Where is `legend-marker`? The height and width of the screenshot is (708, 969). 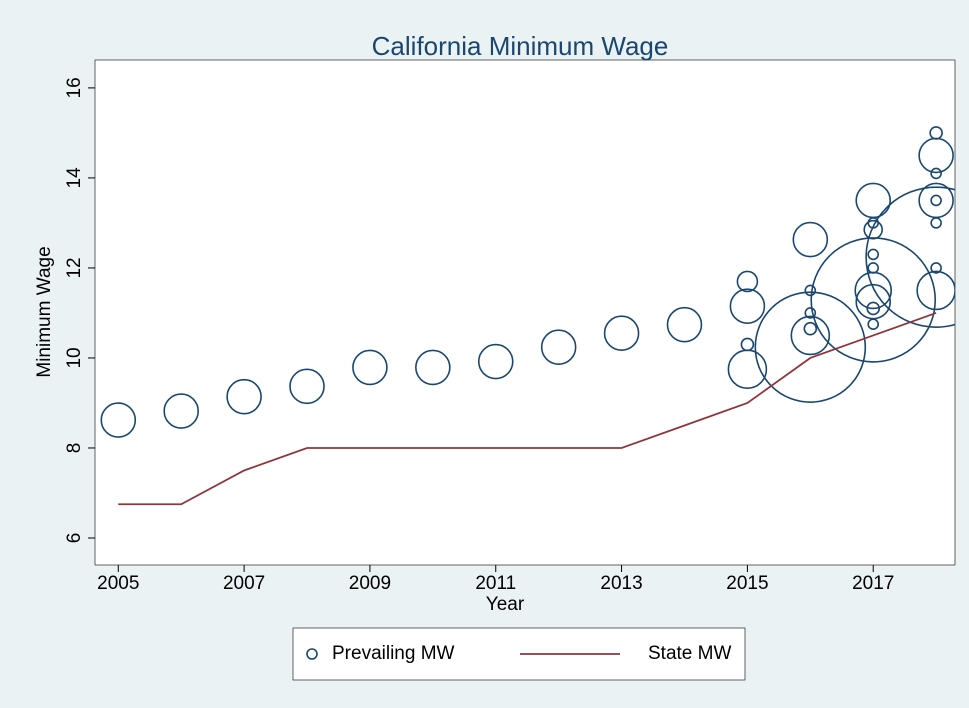
legend-marker is located at coordinates (312, 654).